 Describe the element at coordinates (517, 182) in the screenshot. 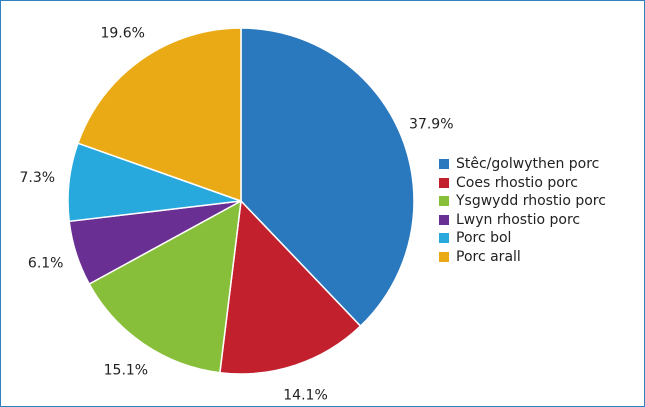

I see `legend-label: Coes rhostio porc` at that location.